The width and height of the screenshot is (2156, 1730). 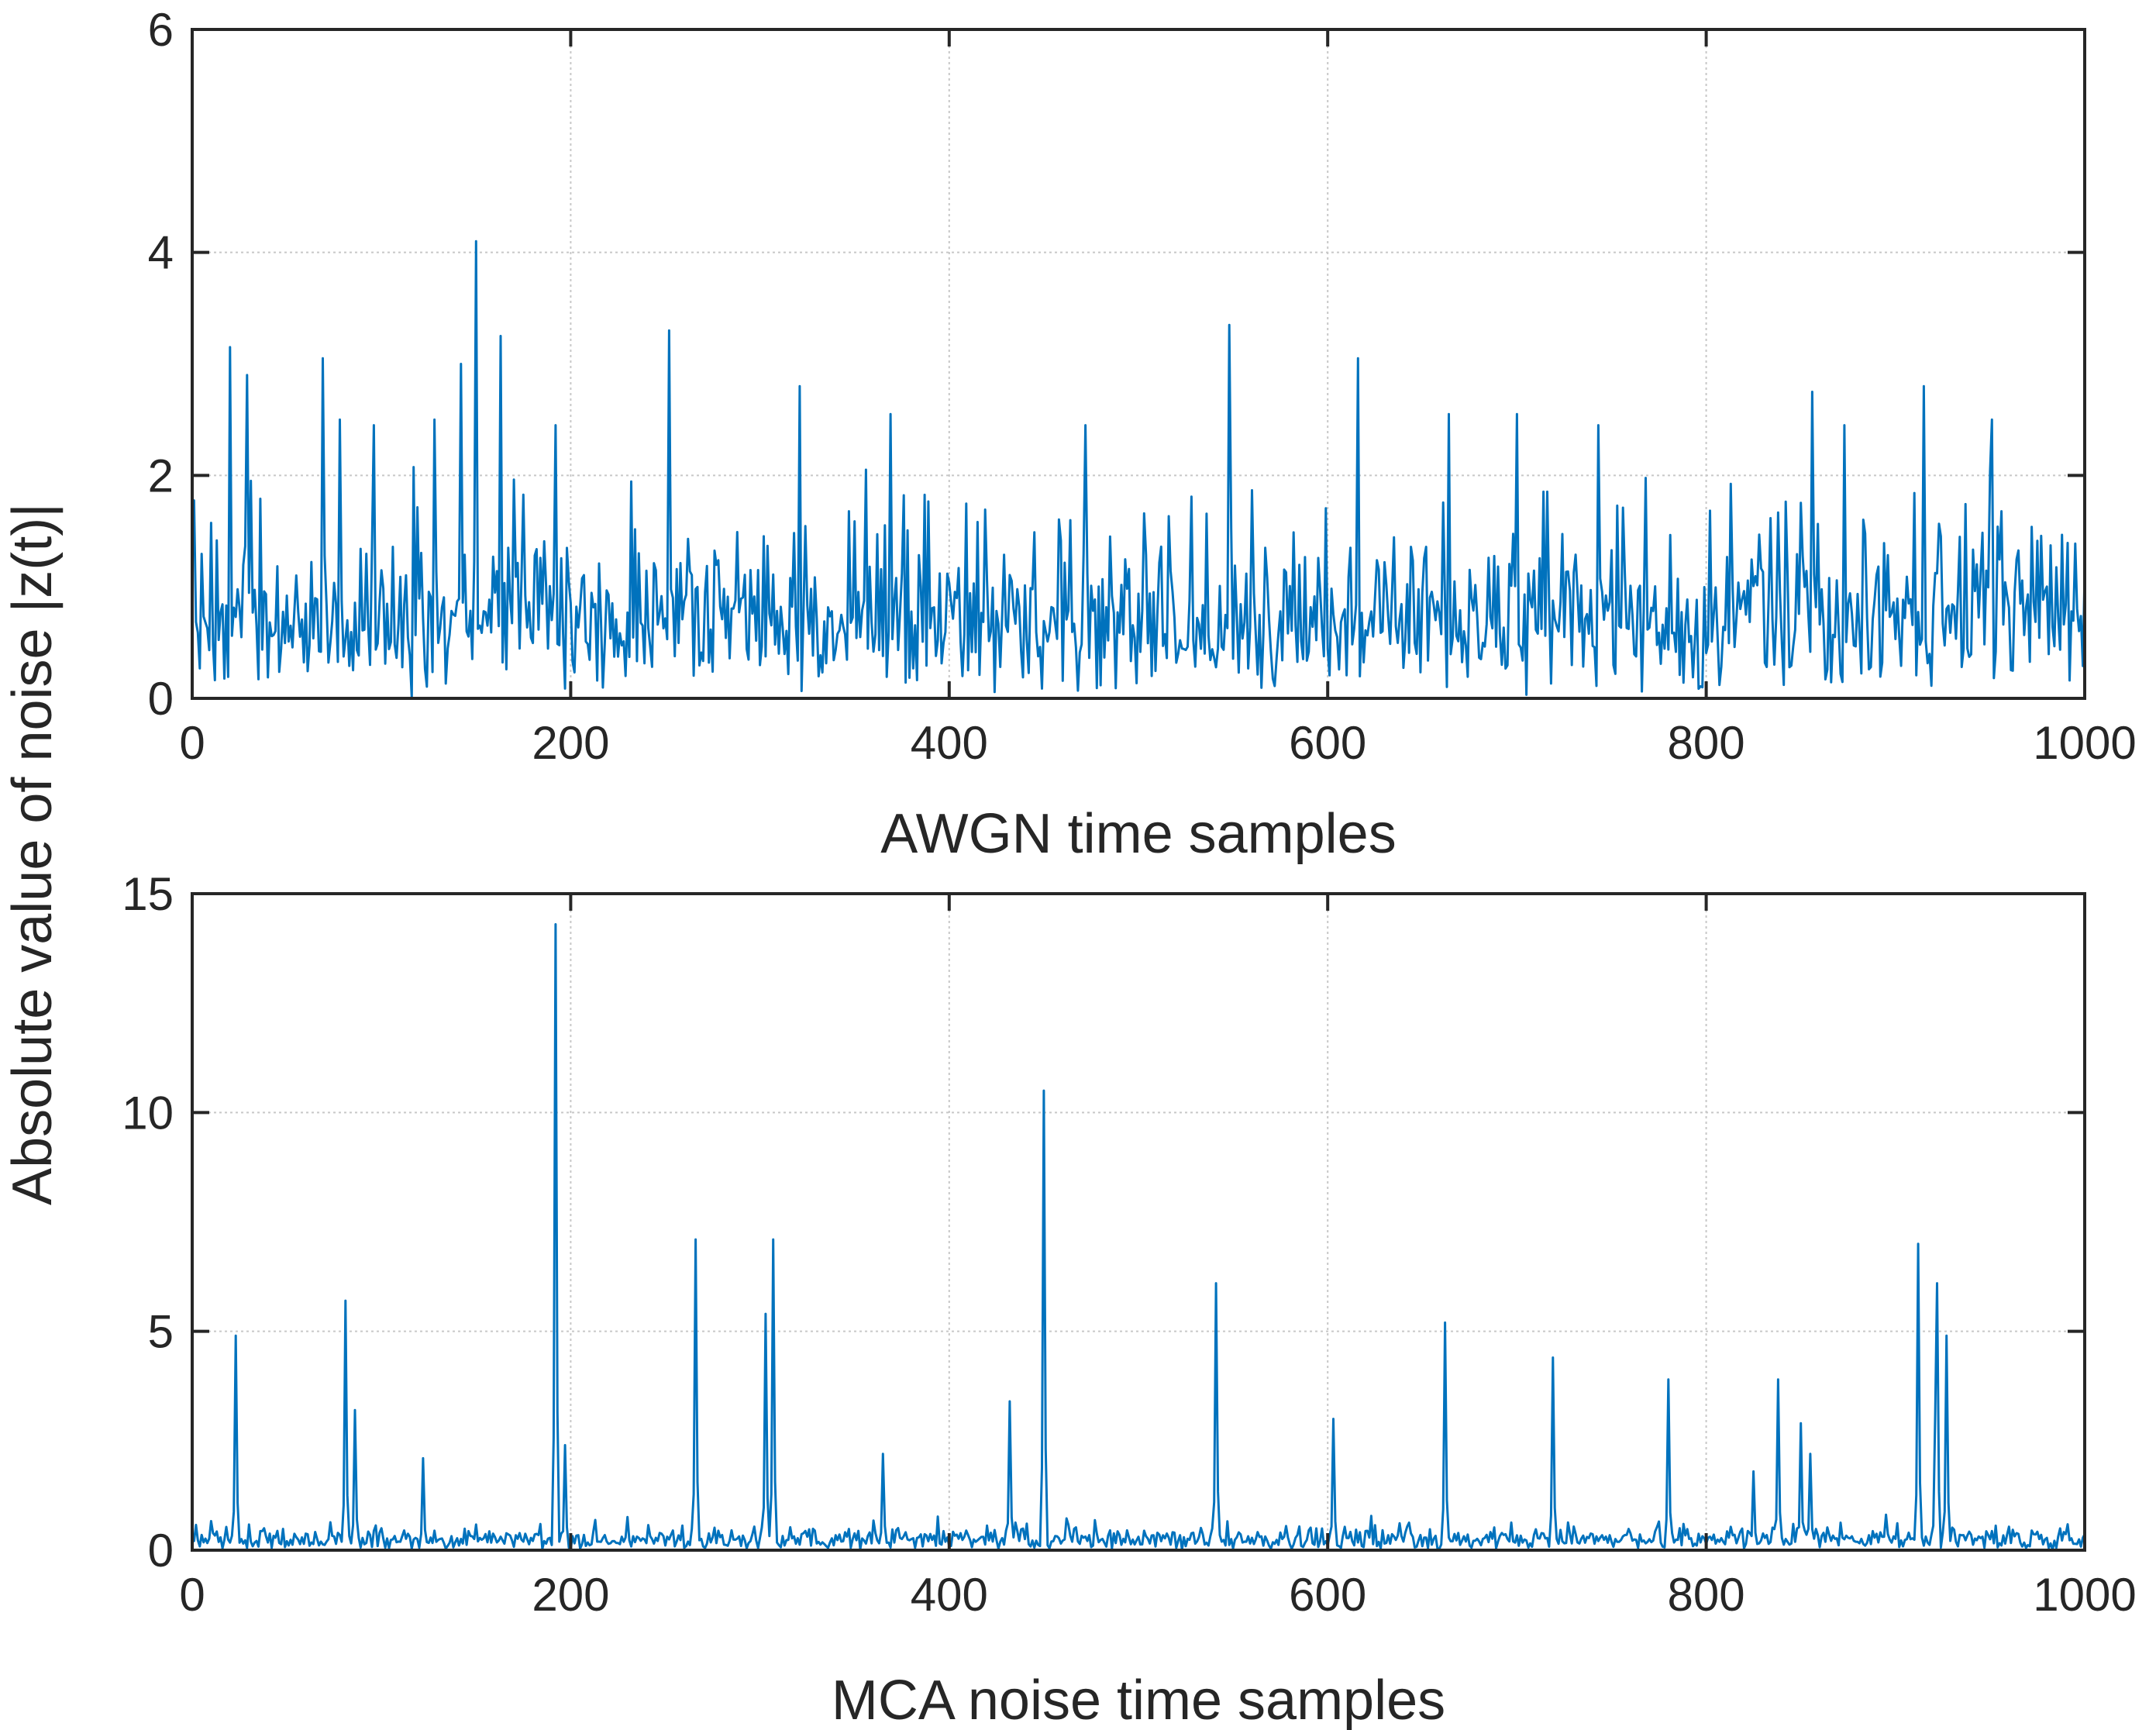 I want to click on mca-x-tick-labels: 0 200 400 600 800 1000, so click(x=1157, y=1595).